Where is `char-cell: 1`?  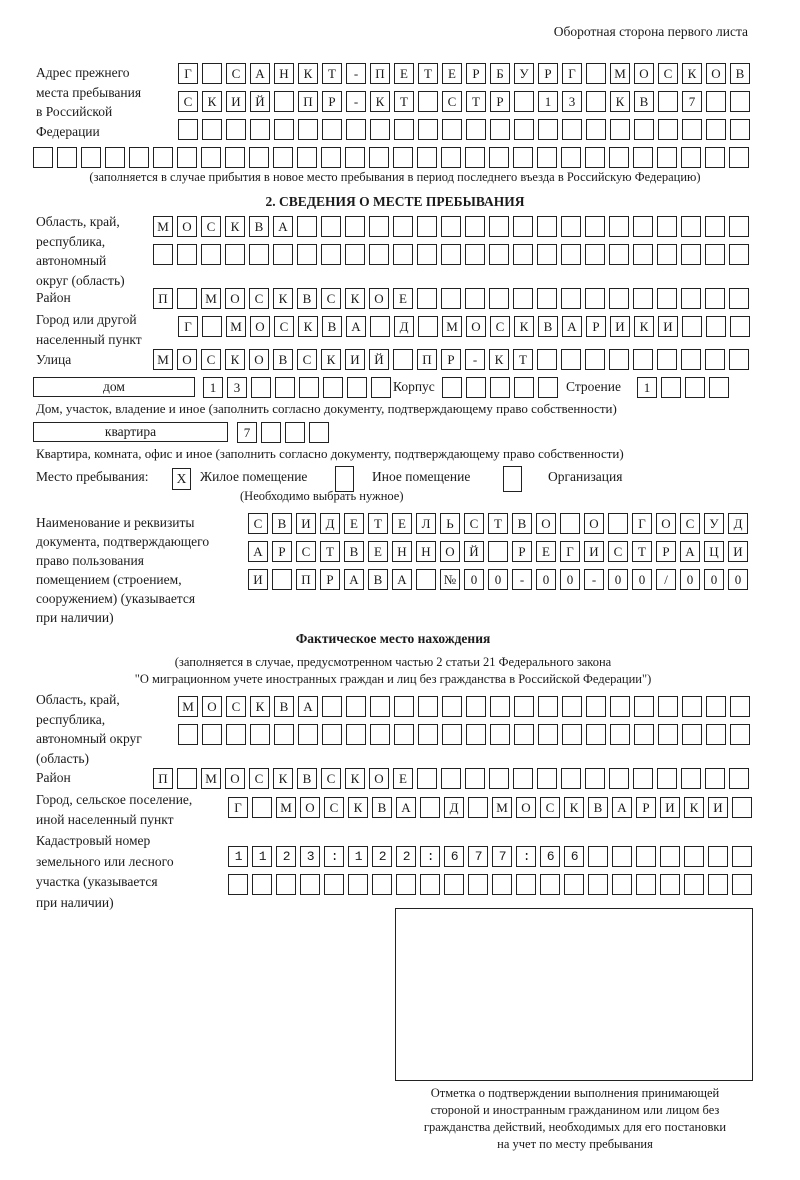 char-cell: 1 is located at coordinates (548, 101).